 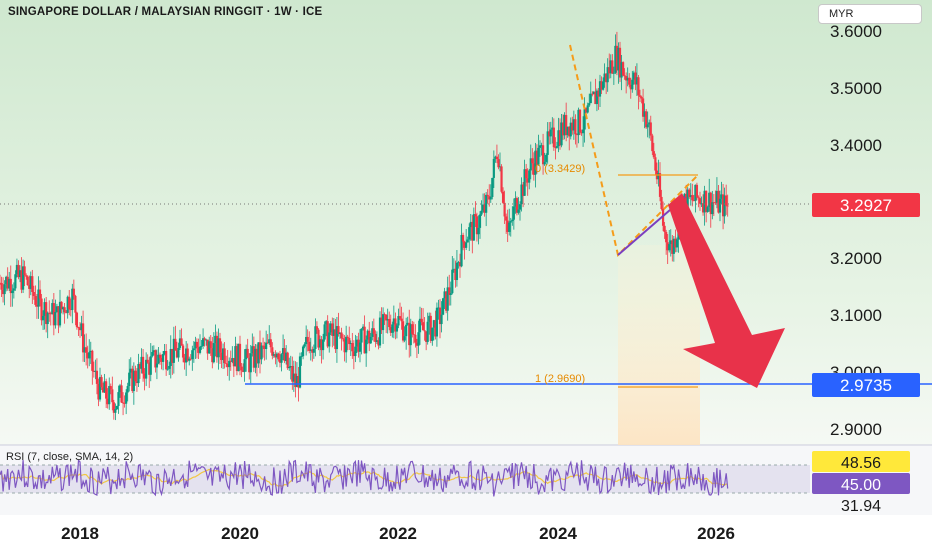 I want to click on currency-selector: MYR, so click(x=870, y=14).